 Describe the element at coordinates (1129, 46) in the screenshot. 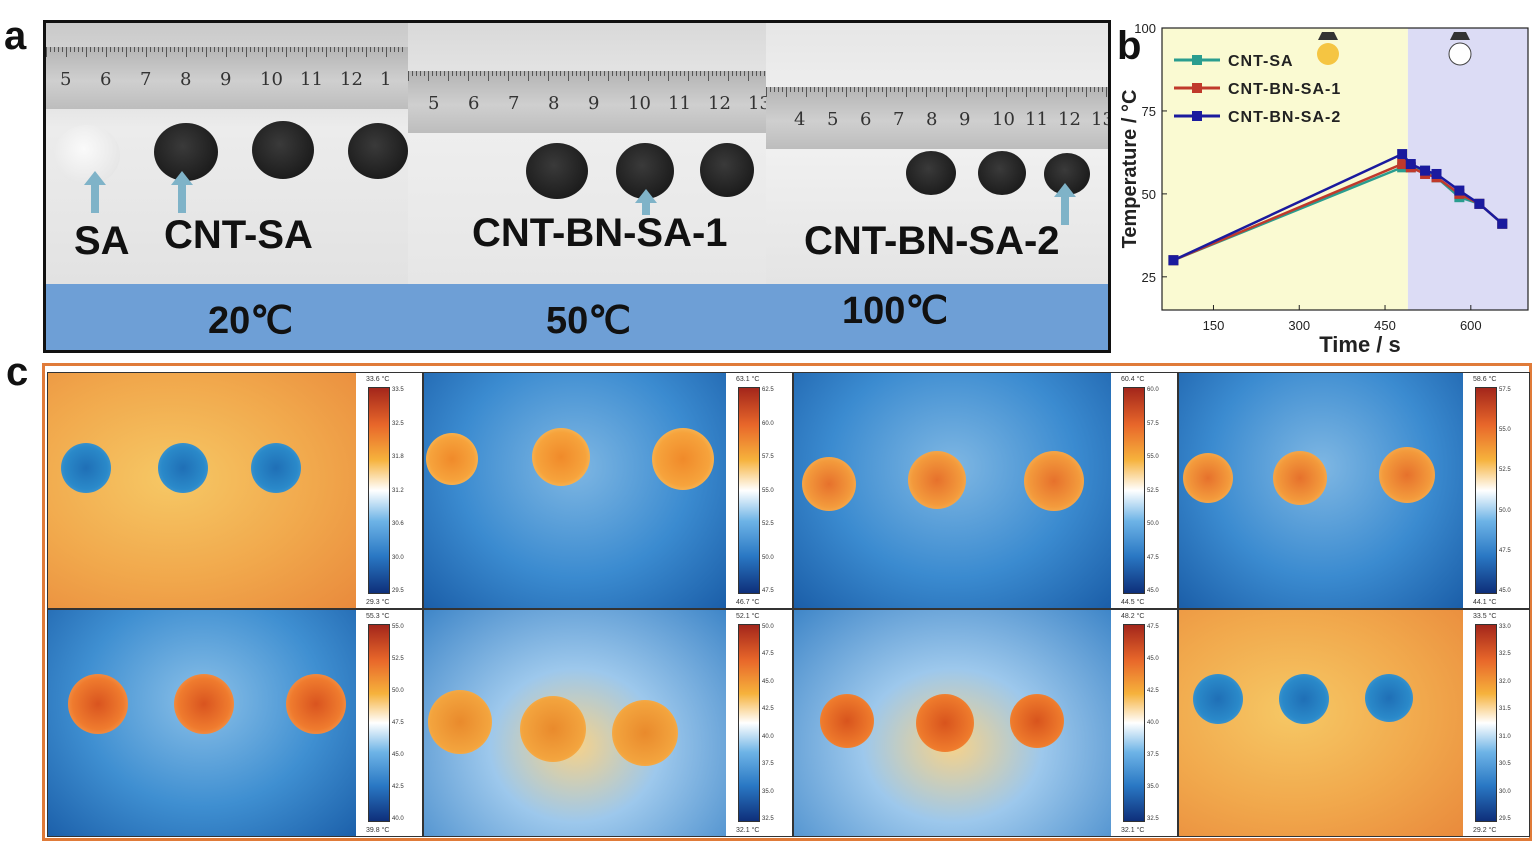

I see `panel-b-label: b` at that location.